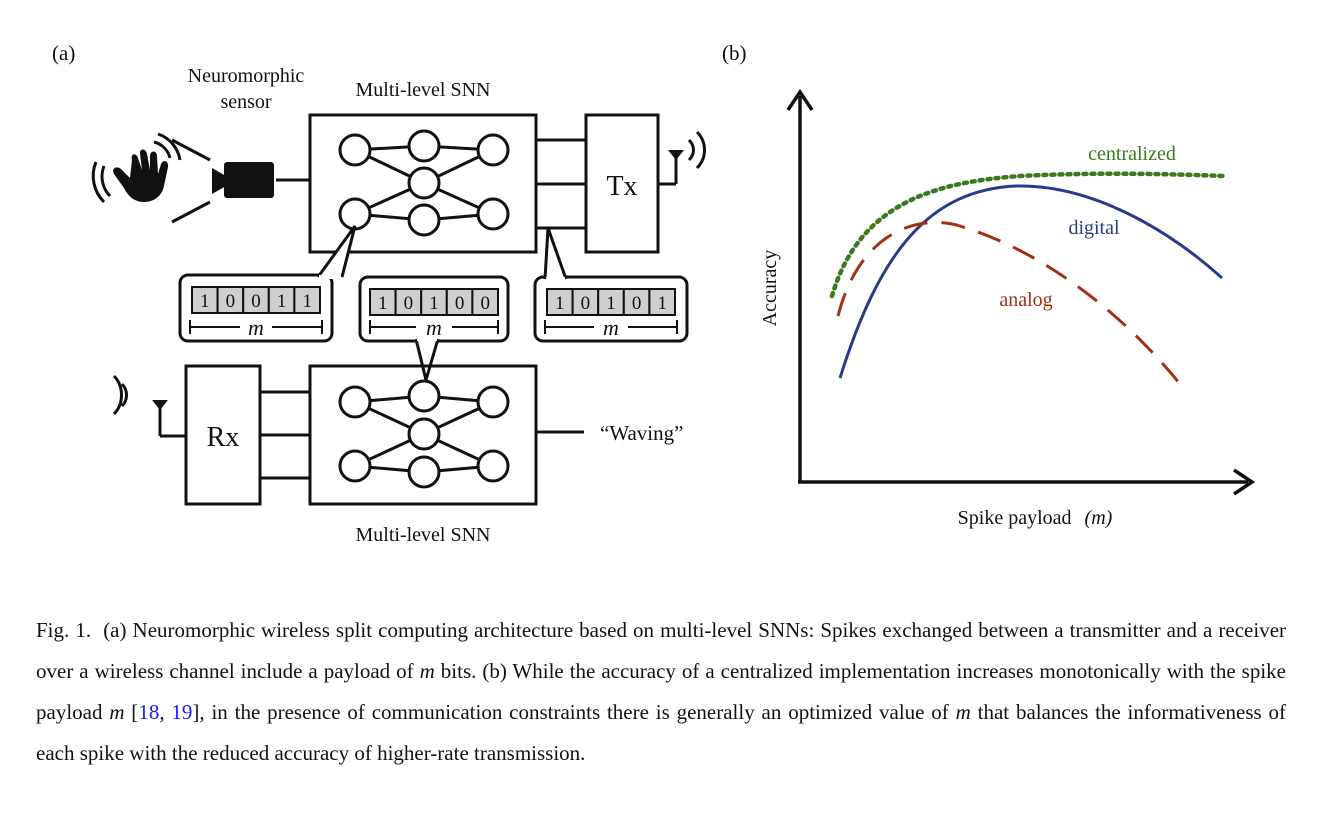  What do you see at coordinates (770, 288) in the screenshot?
I see `y-axis-label: Accuracy` at bounding box center [770, 288].